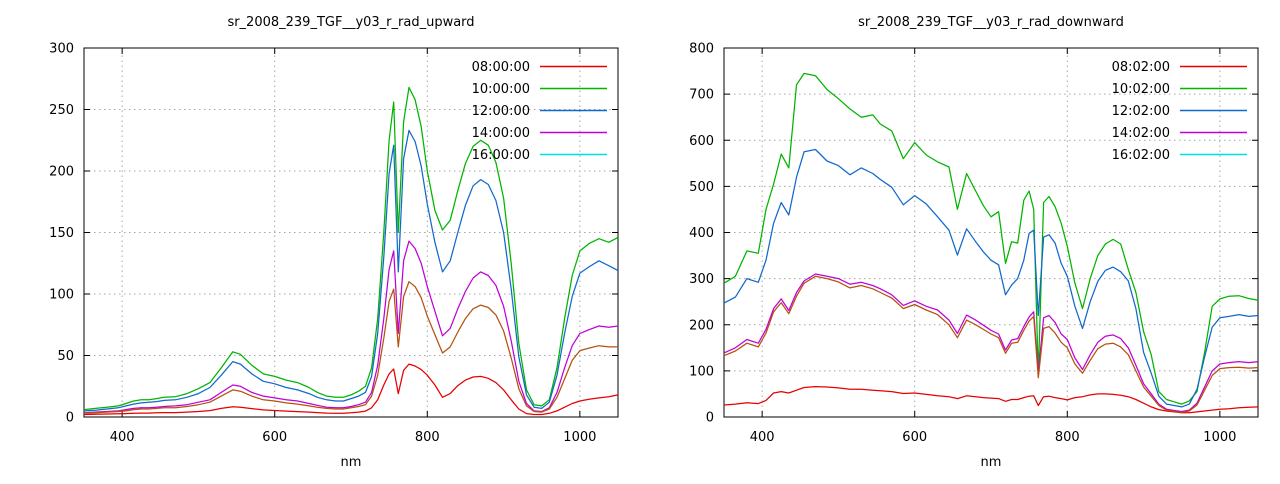  I want to click on legend-label: 08:02:00, so click(1141, 67).